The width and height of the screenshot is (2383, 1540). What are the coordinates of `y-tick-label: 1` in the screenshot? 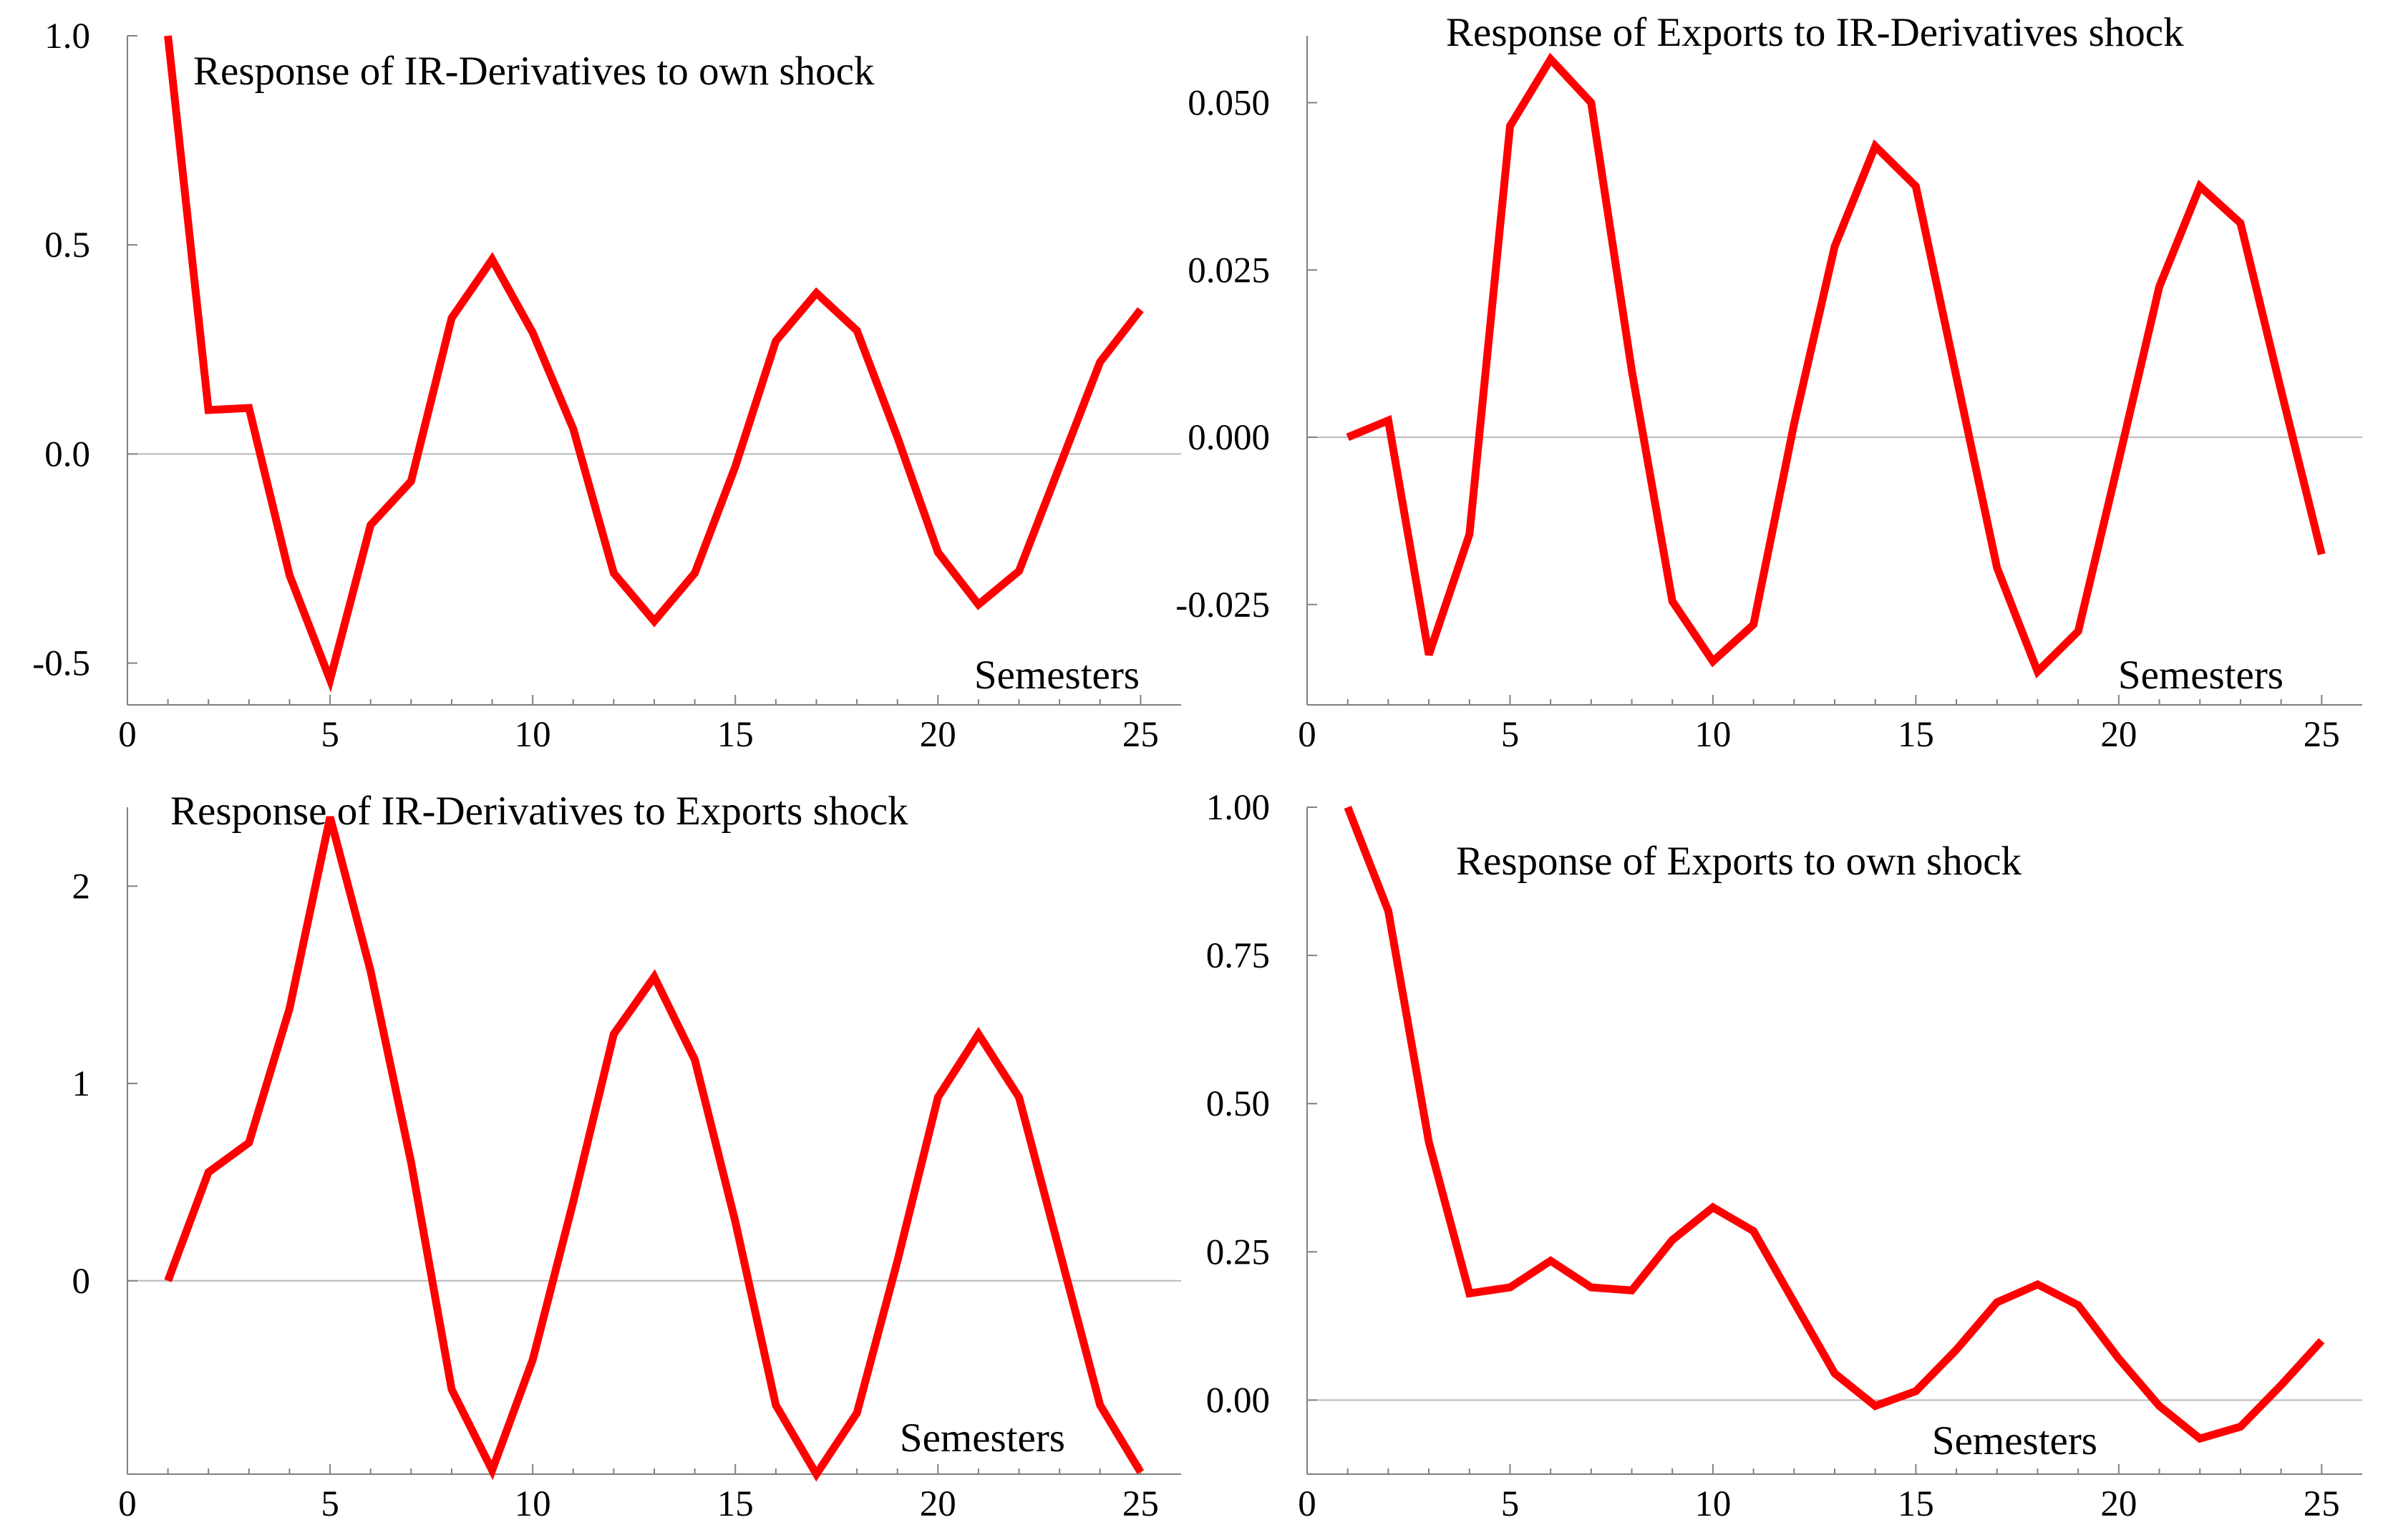 It's located at (81, 1084).